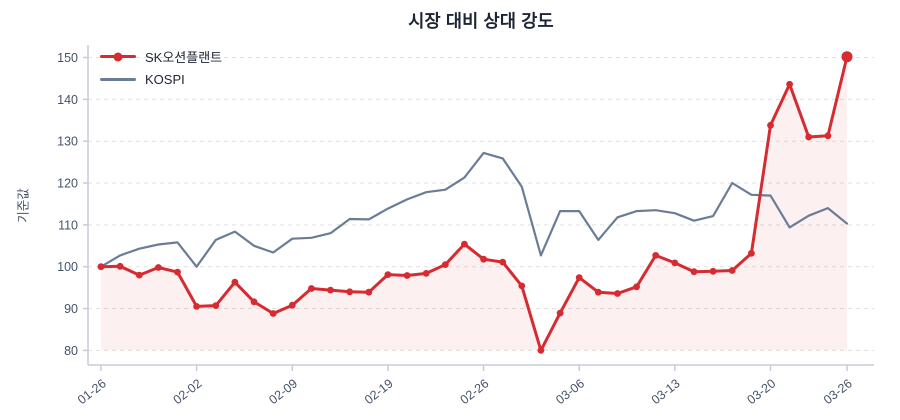 This screenshot has width=900, height=420. What do you see at coordinates (165, 79) in the screenshot?
I see `legend-label-kospi: KOSPI` at bounding box center [165, 79].